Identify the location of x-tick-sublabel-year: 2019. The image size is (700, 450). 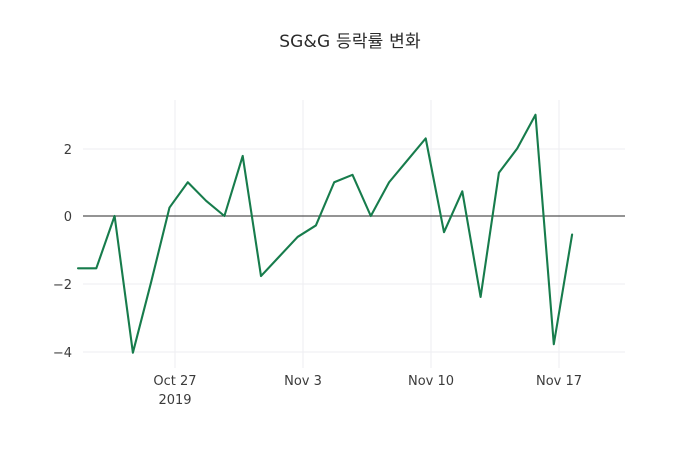
(174, 400).